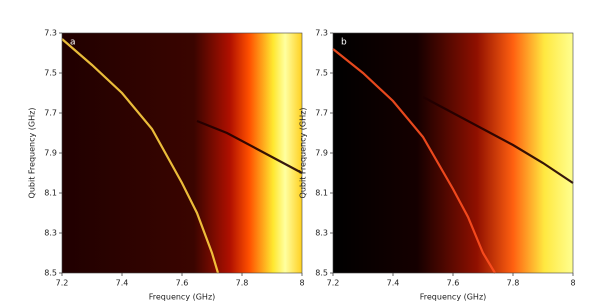  I want to click on panel-label: b, so click(344, 43).